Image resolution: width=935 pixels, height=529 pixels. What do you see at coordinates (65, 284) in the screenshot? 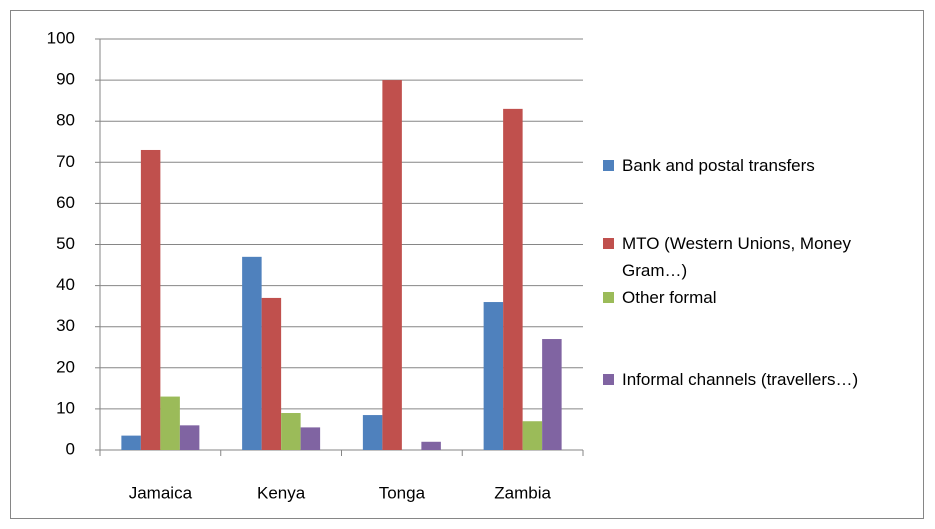
I see `y-tick-label: 40` at bounding box center [65, 284].